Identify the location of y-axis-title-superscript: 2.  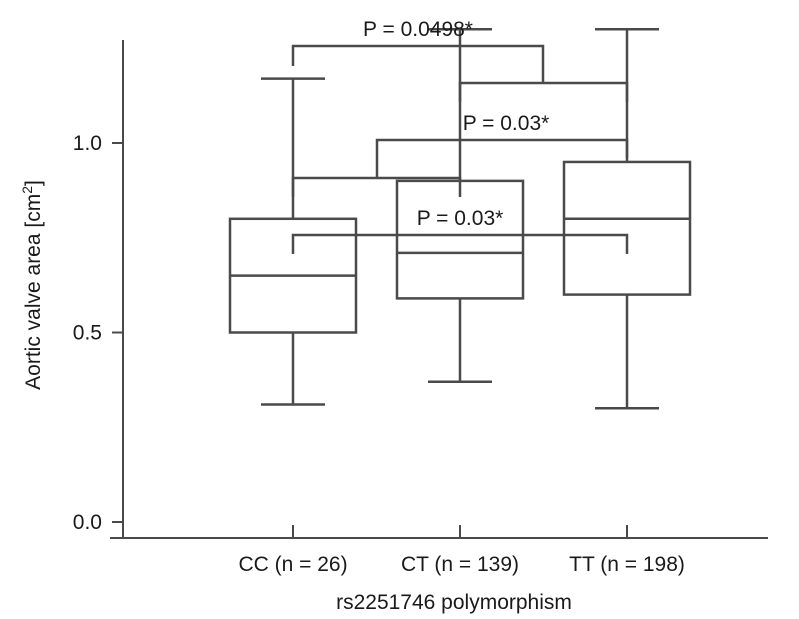
(27, 190).